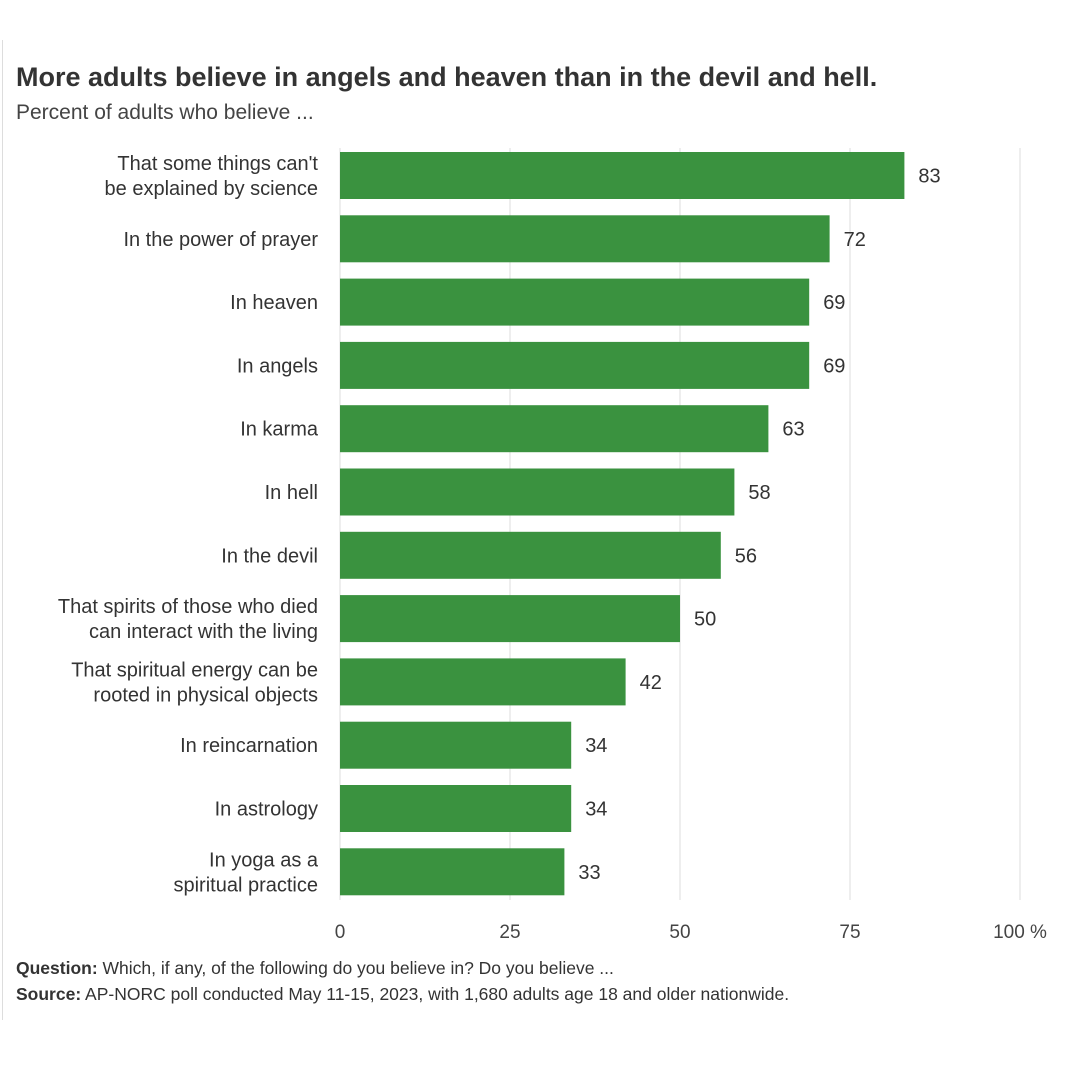 This screenshot has width=1080, height=1080. Describe the element at coordinates (211, 189) in the screenshot. I see `category-label-line: be explained by science` at that location.